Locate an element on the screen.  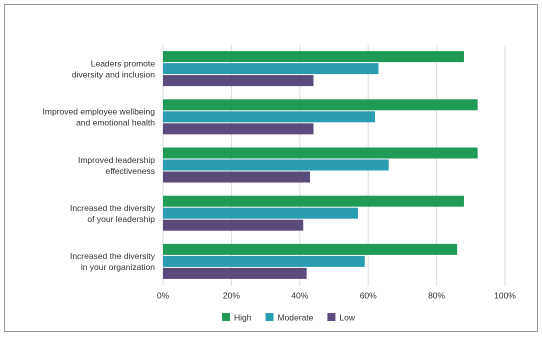
x-tick-label: 80% is located at coordinates (436, 295).